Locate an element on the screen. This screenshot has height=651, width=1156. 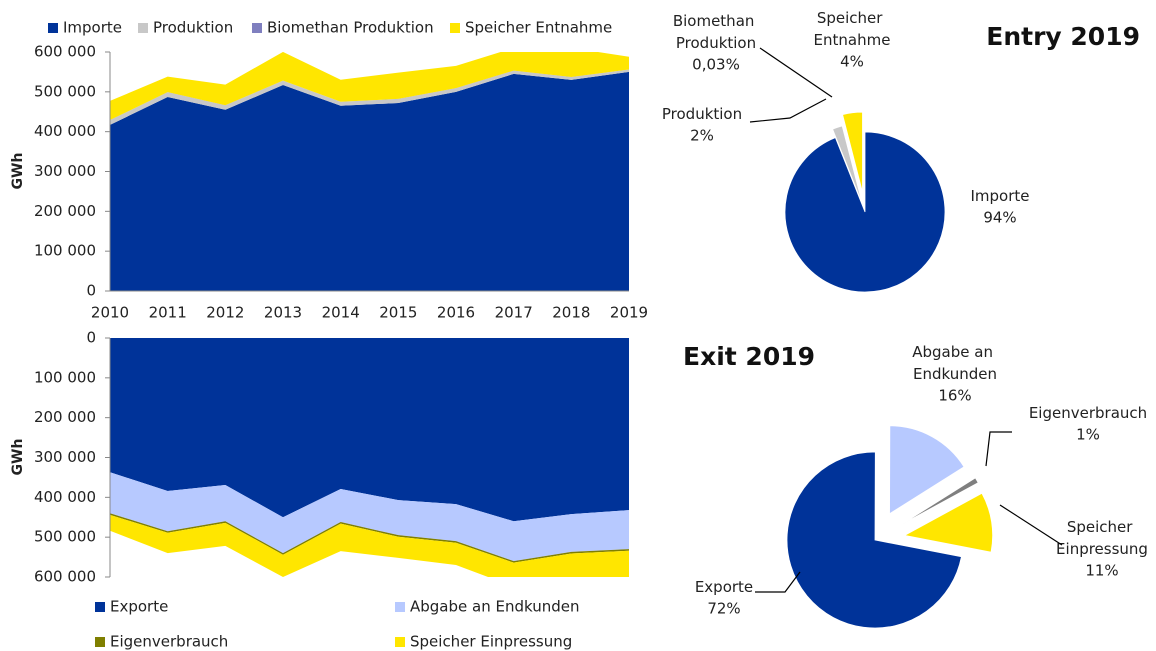
slice-value-label: 0,03% is located at coordinates (716, 65).